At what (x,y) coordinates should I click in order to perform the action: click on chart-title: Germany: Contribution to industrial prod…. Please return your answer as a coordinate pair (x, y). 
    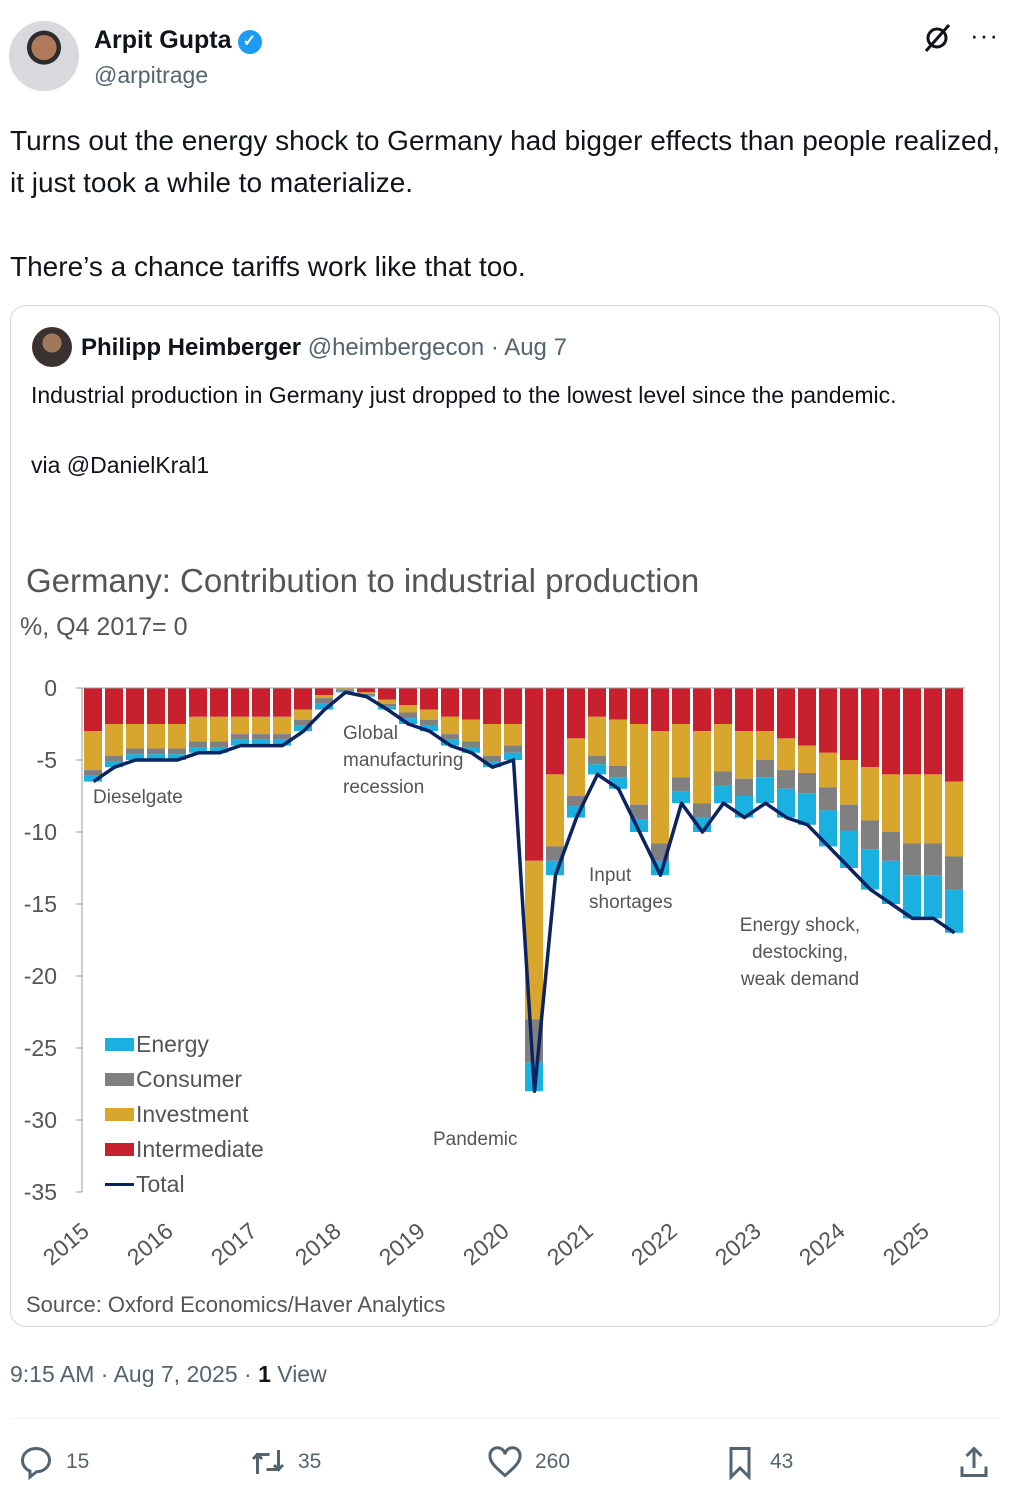
    Looking at the image, I should click on (363, 580).